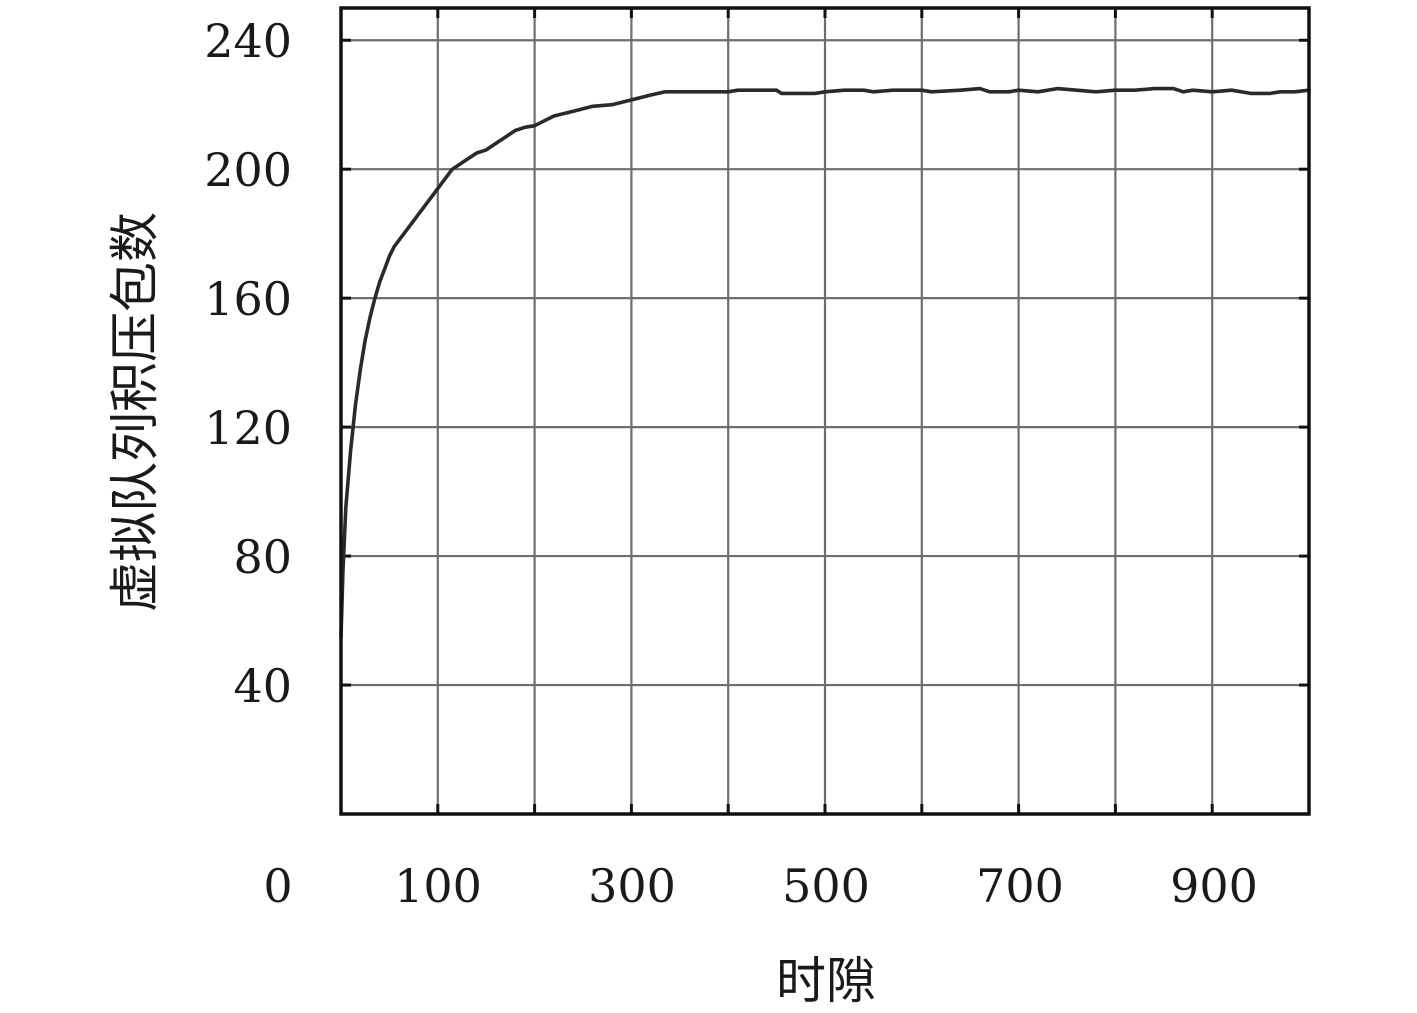  What do you see at coordinates (826, 981) in the screenshot?
I see `x-axis-label: 时隙` at bounding box center [826, 981].